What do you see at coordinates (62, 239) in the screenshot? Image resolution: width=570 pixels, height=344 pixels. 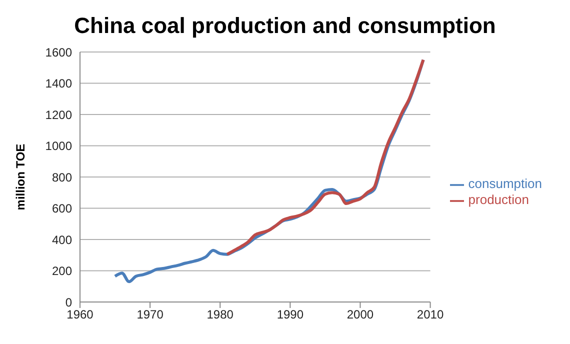 I see `y-tick-label: 400` at bounding box center [62, 239].